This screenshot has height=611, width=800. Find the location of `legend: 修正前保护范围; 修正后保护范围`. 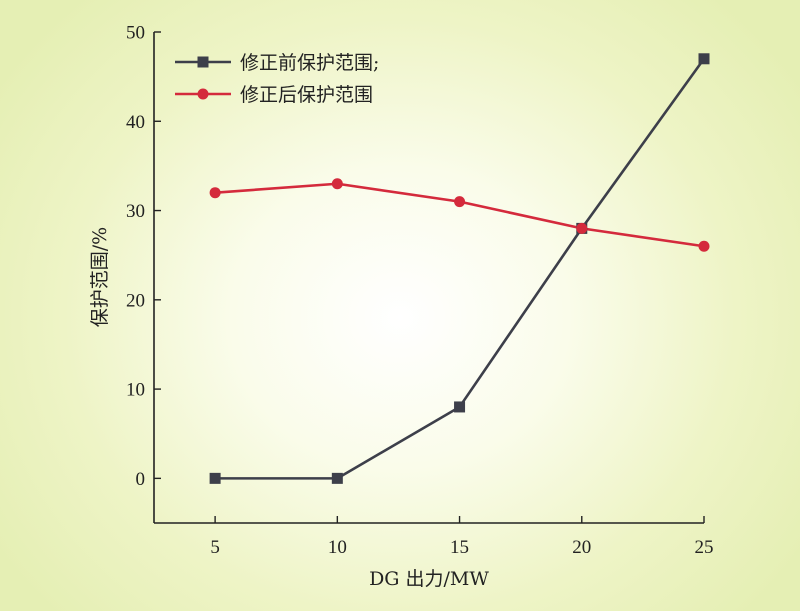

legend: 修正前保护范围; 修正后保护范围 is located at coordinates (277, 79).